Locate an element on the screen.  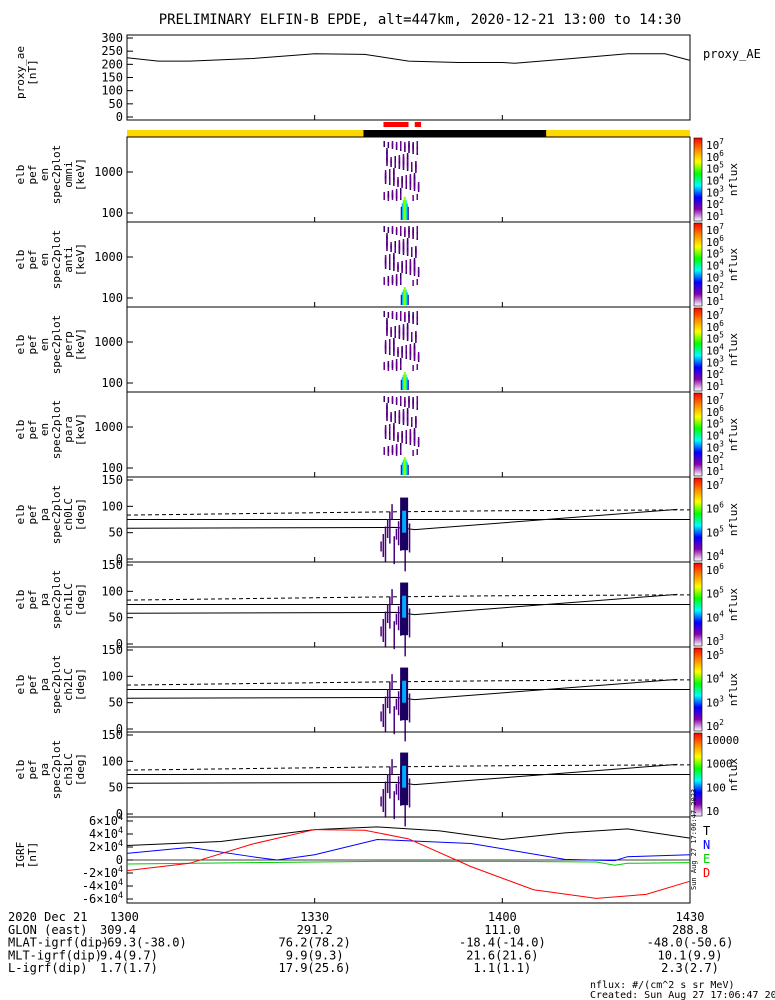
footer-side-stamp: Sun Aug 27 17:06:47 2023 is located at coordinates (694, 839).